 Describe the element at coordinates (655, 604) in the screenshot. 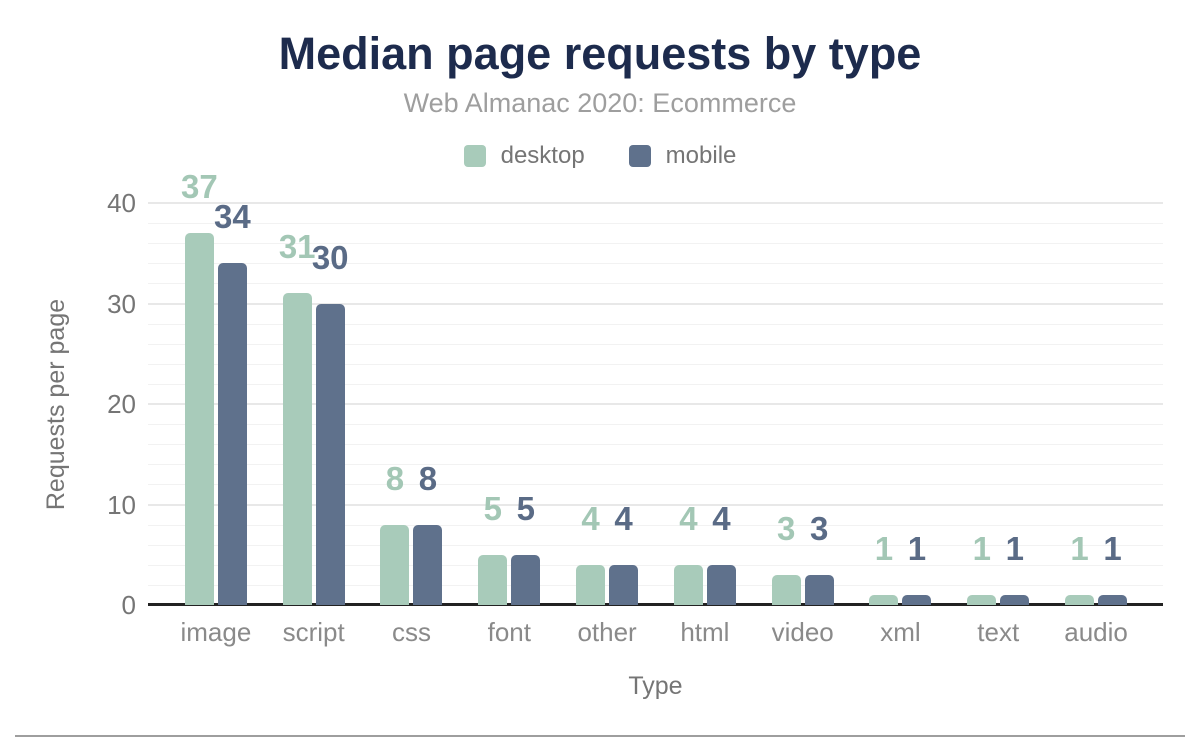

I see `x-axis-line` at that location.